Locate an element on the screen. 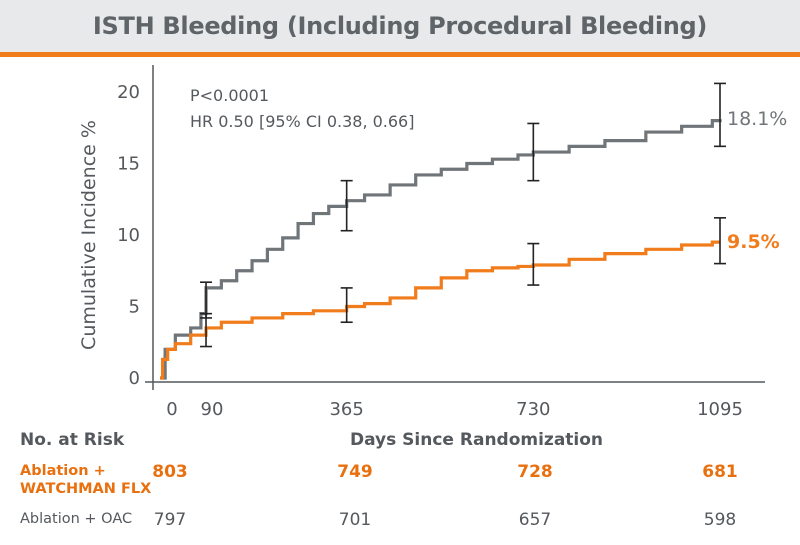 The image size is (800, 545). y-tick-label-10: 10 is located at coordinates (128, 235).